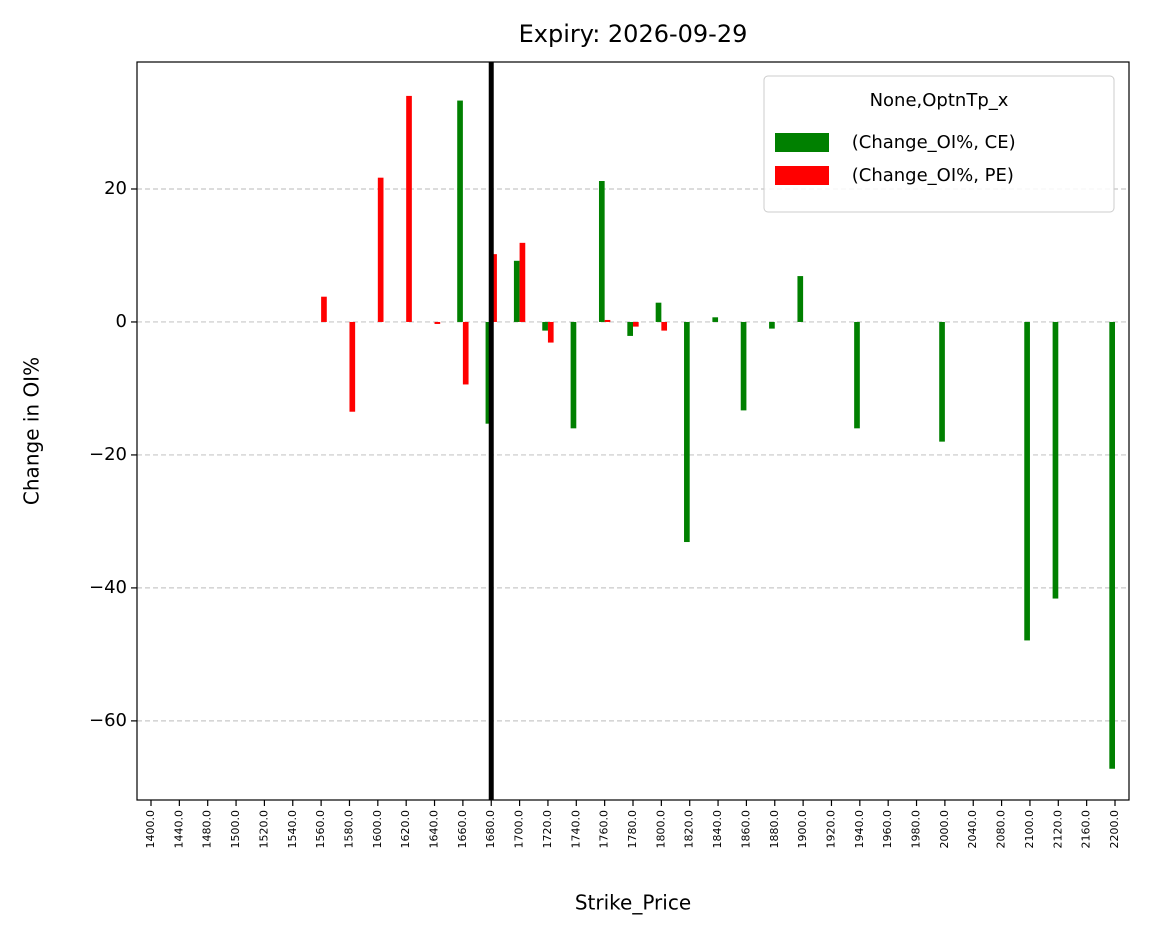  I want to click on legend-label: (Change_OI%, CE), so click(931, 142).